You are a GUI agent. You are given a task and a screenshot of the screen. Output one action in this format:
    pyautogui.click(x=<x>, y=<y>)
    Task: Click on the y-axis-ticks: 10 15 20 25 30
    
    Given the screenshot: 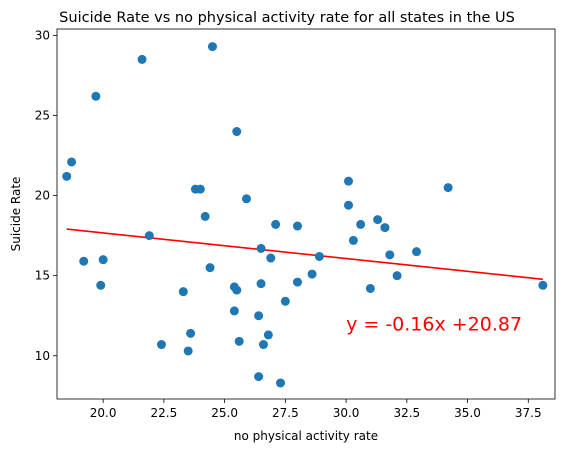 What is the action you would take?
    pyautogui.click(x=46, y=195)
    